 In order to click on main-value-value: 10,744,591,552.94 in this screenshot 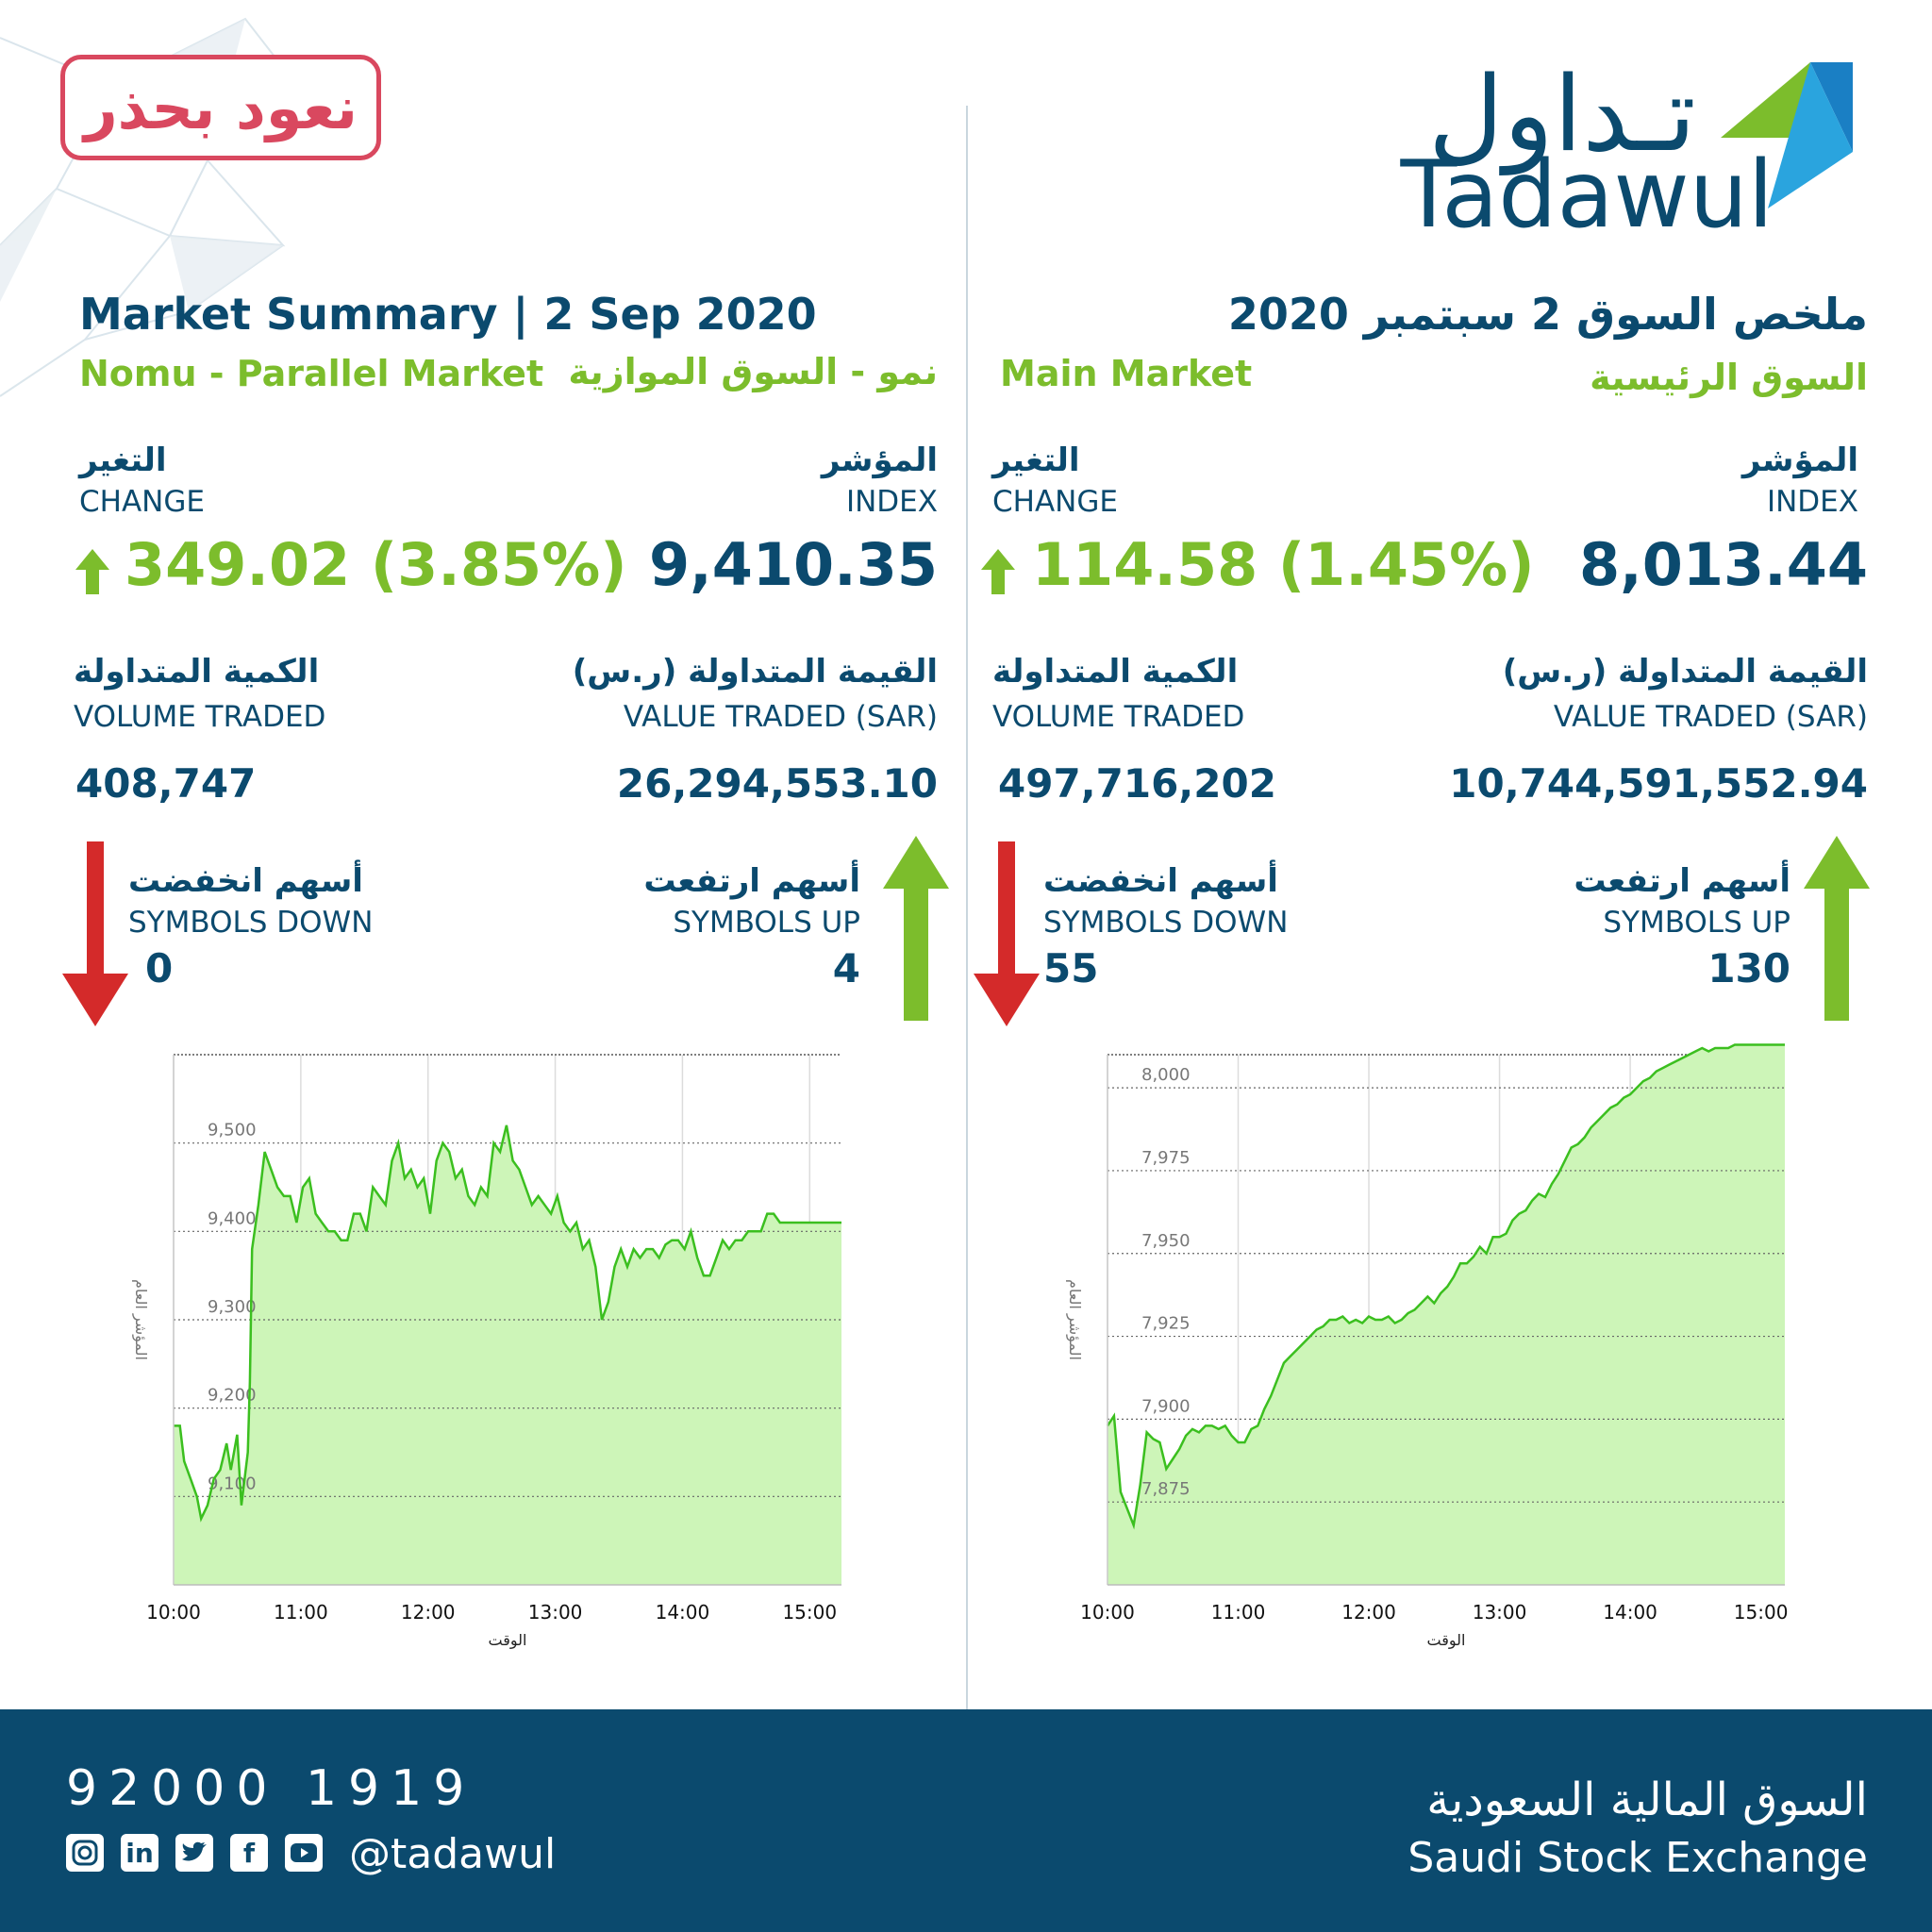, I will do `click(1659, 784)`.